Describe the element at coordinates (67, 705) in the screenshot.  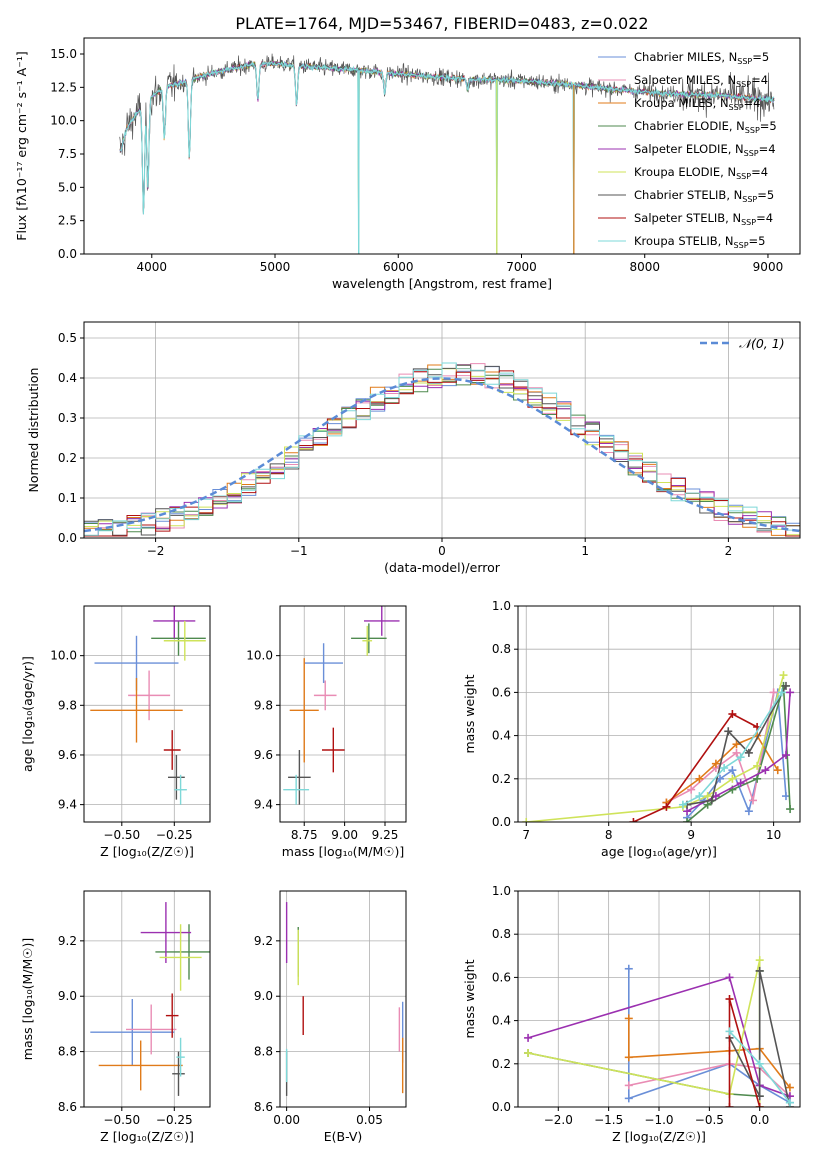
I see `y-tick-label: 9.8` at that location.